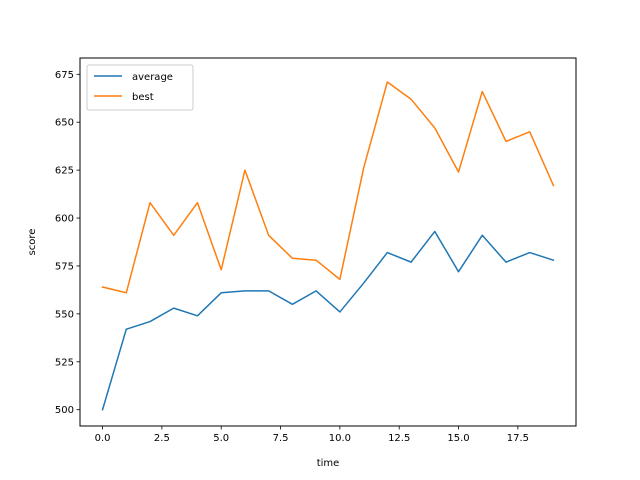 The width and height of the screenshot is (640, 480). What do you see at coordinates (399, 438) in the screenshot?
I see `x-tick-label: 12.5` at bounding box center [399, 438].